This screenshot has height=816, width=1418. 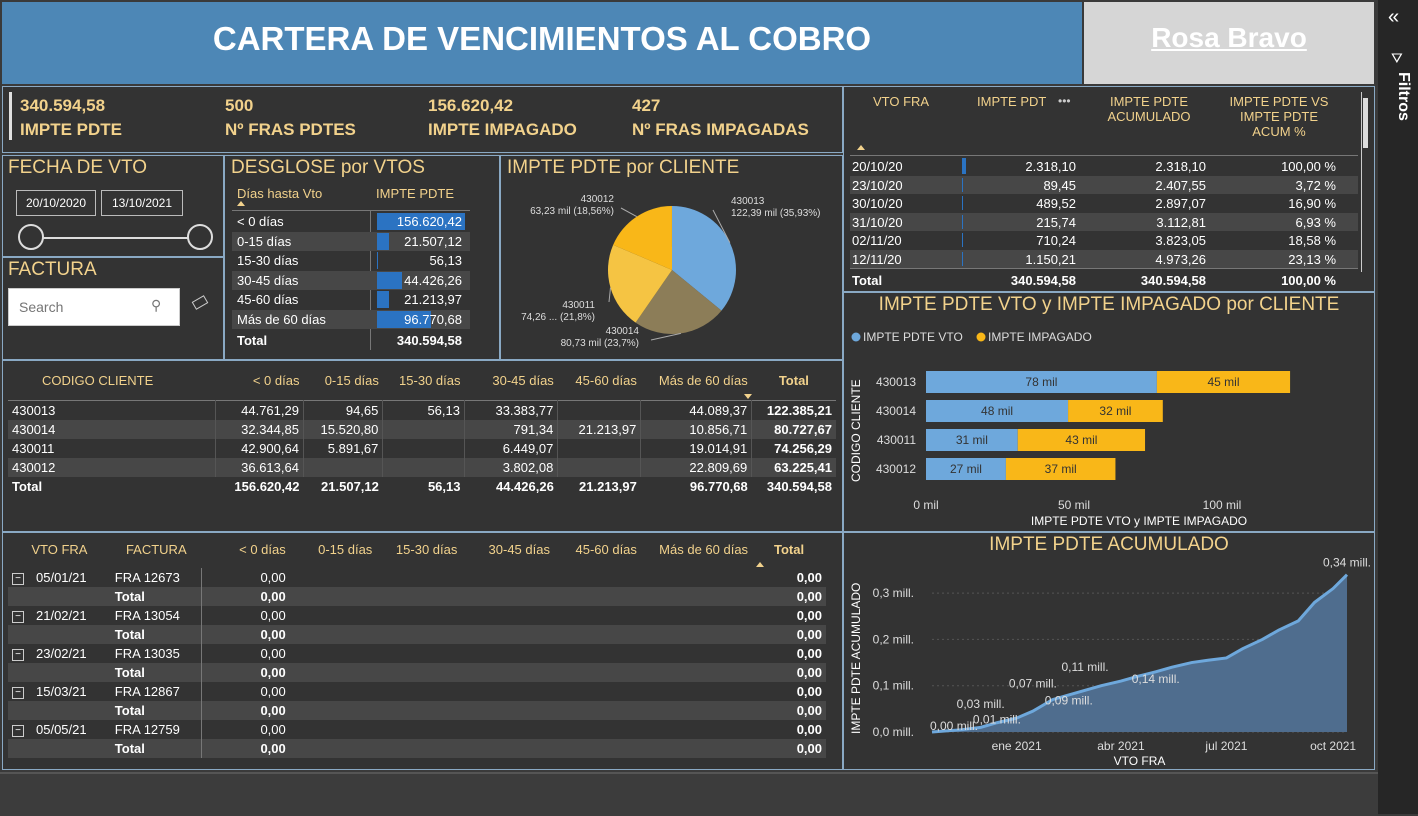 I want to click on vto-col-date: VTO FRA, so click(x=901, y=101).